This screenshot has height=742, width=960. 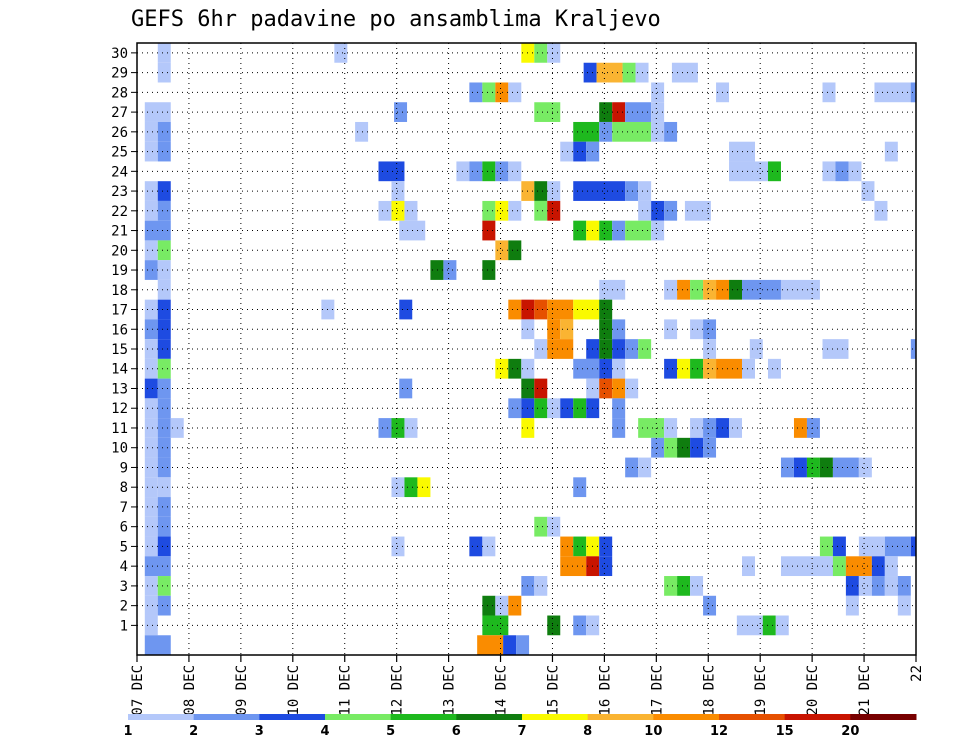 I want to click on y-tick-label: 11, so click(x=119, y=429).